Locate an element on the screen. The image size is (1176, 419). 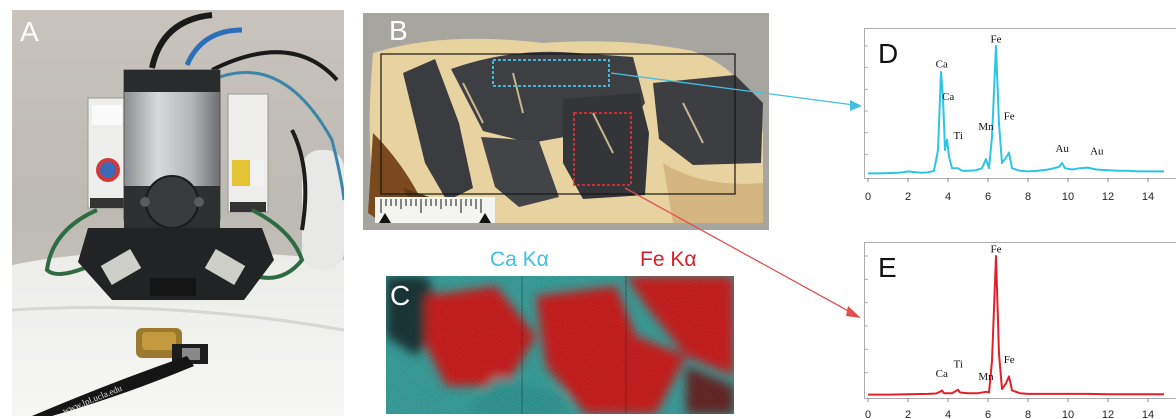
peak-label-d: Mn is located at coordinates (986, 127).